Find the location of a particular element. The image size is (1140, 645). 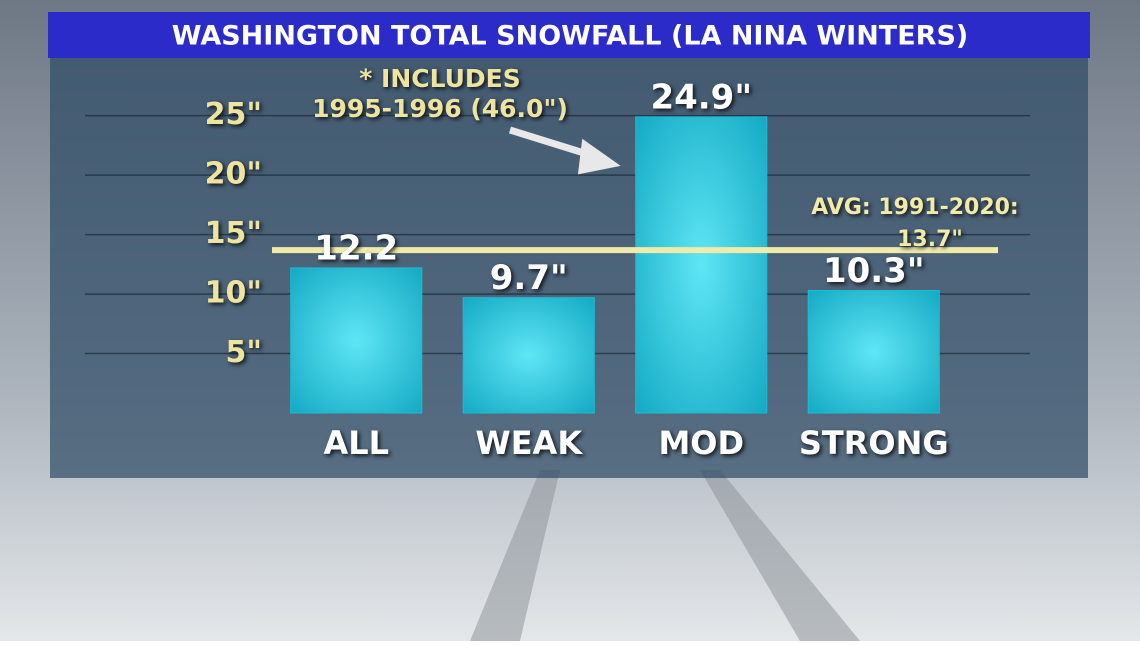

x-tick-label: STRONG is located at coordinates (874, 443).